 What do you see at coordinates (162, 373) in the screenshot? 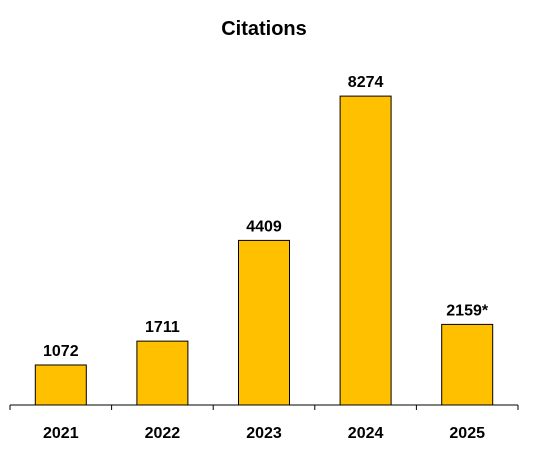
I see `bar-2022` at bounding box center [162, 373].